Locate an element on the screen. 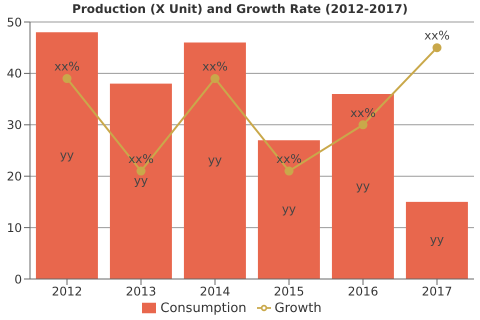 The height and width of the screenshot is (320, 480). y-tick-label: 50 is located at coordinates (14, 22).